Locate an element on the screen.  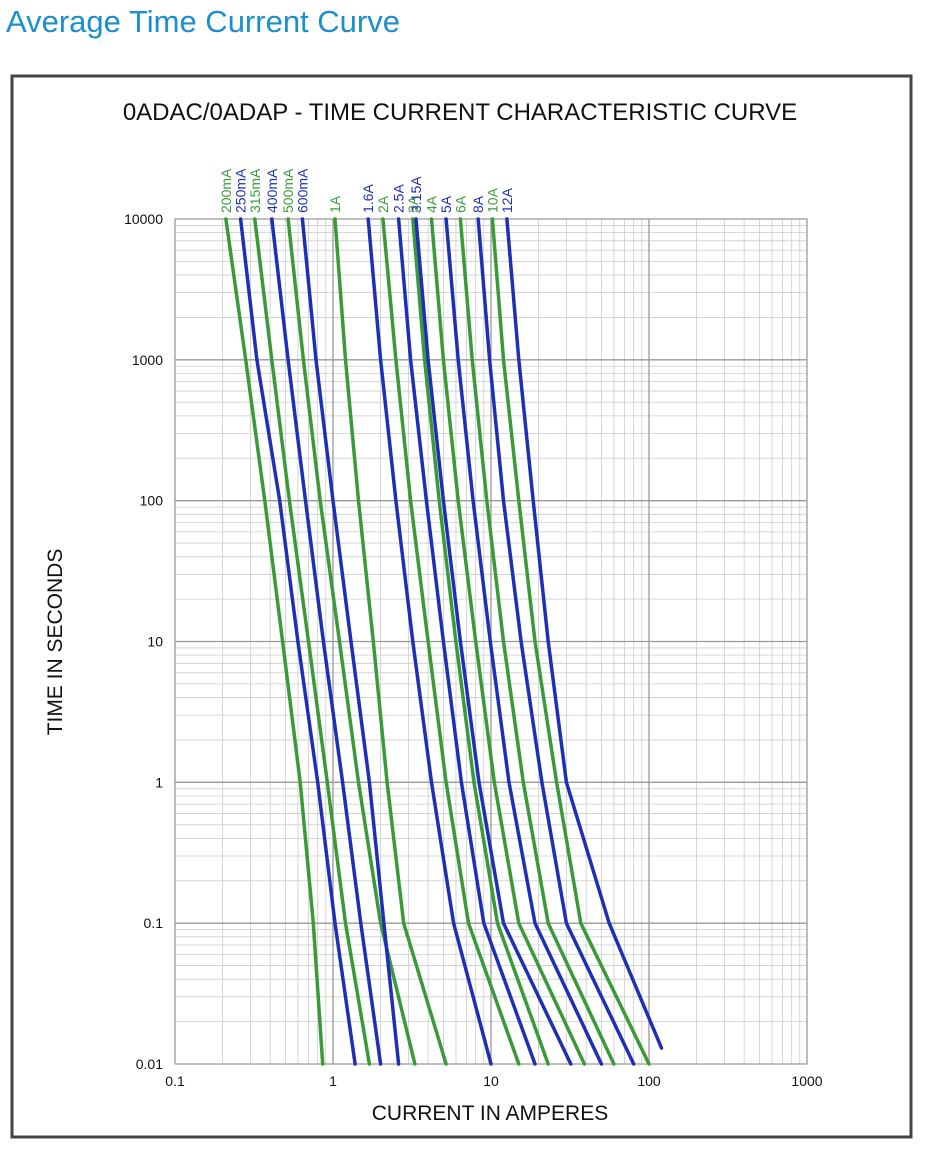
curve-label: 5A is located at coordinates (446, 204).